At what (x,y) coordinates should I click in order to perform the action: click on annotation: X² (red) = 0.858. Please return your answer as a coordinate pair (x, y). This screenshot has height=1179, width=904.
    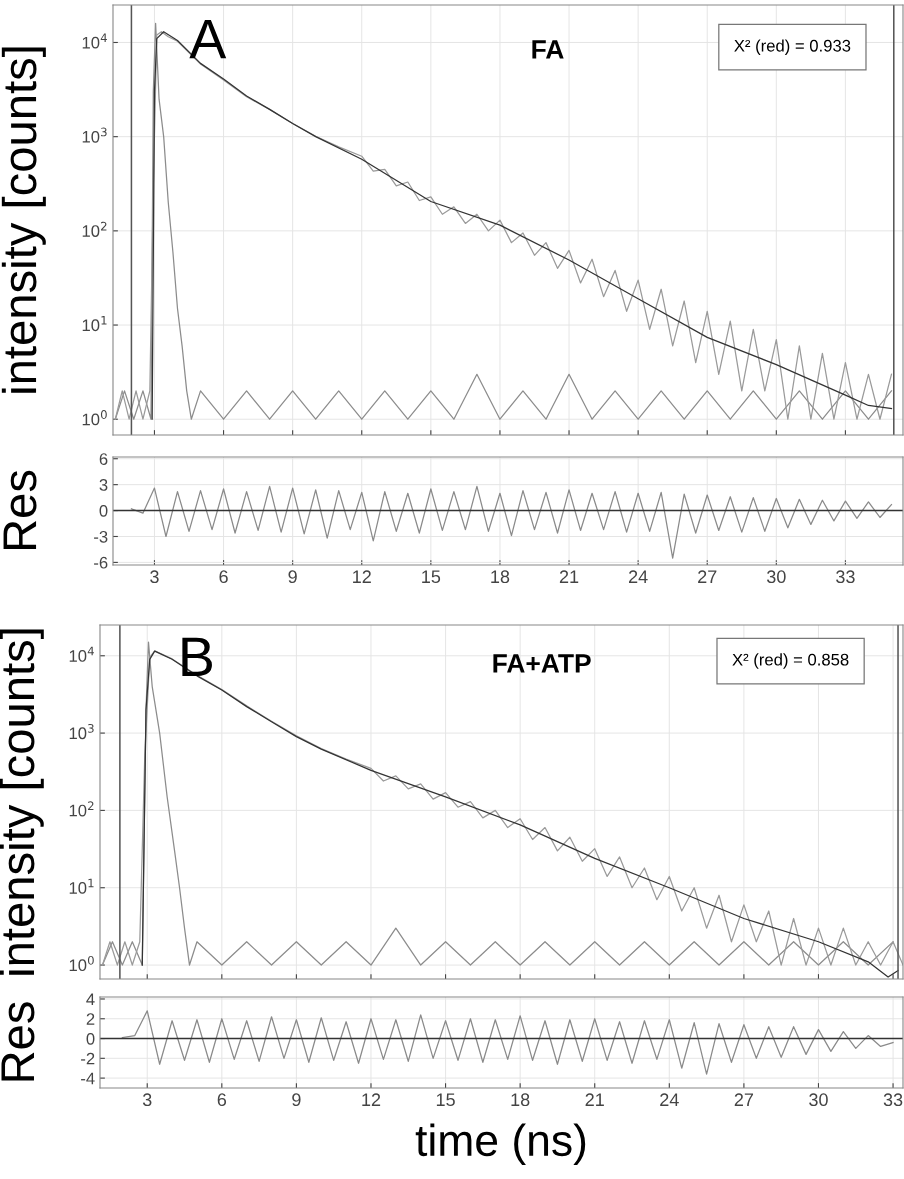
    Looking at the image, I should click on (790, 661).